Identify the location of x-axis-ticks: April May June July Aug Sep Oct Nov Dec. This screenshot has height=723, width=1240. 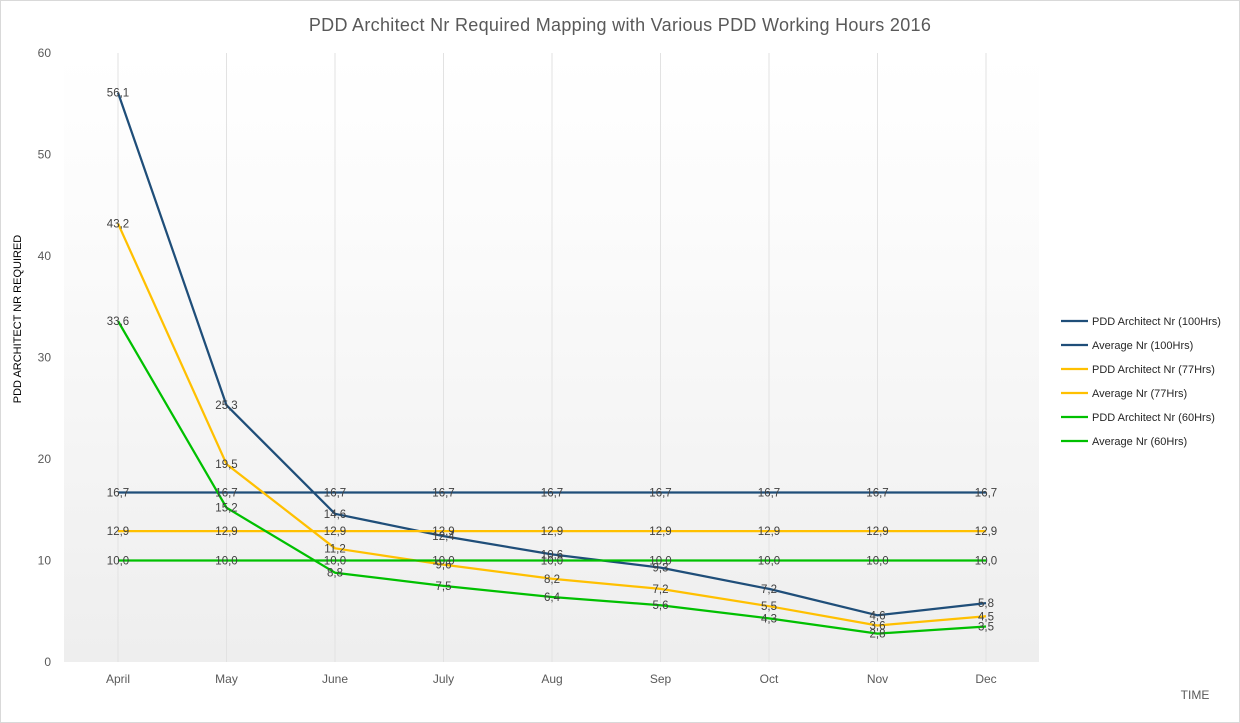
(551, 679).